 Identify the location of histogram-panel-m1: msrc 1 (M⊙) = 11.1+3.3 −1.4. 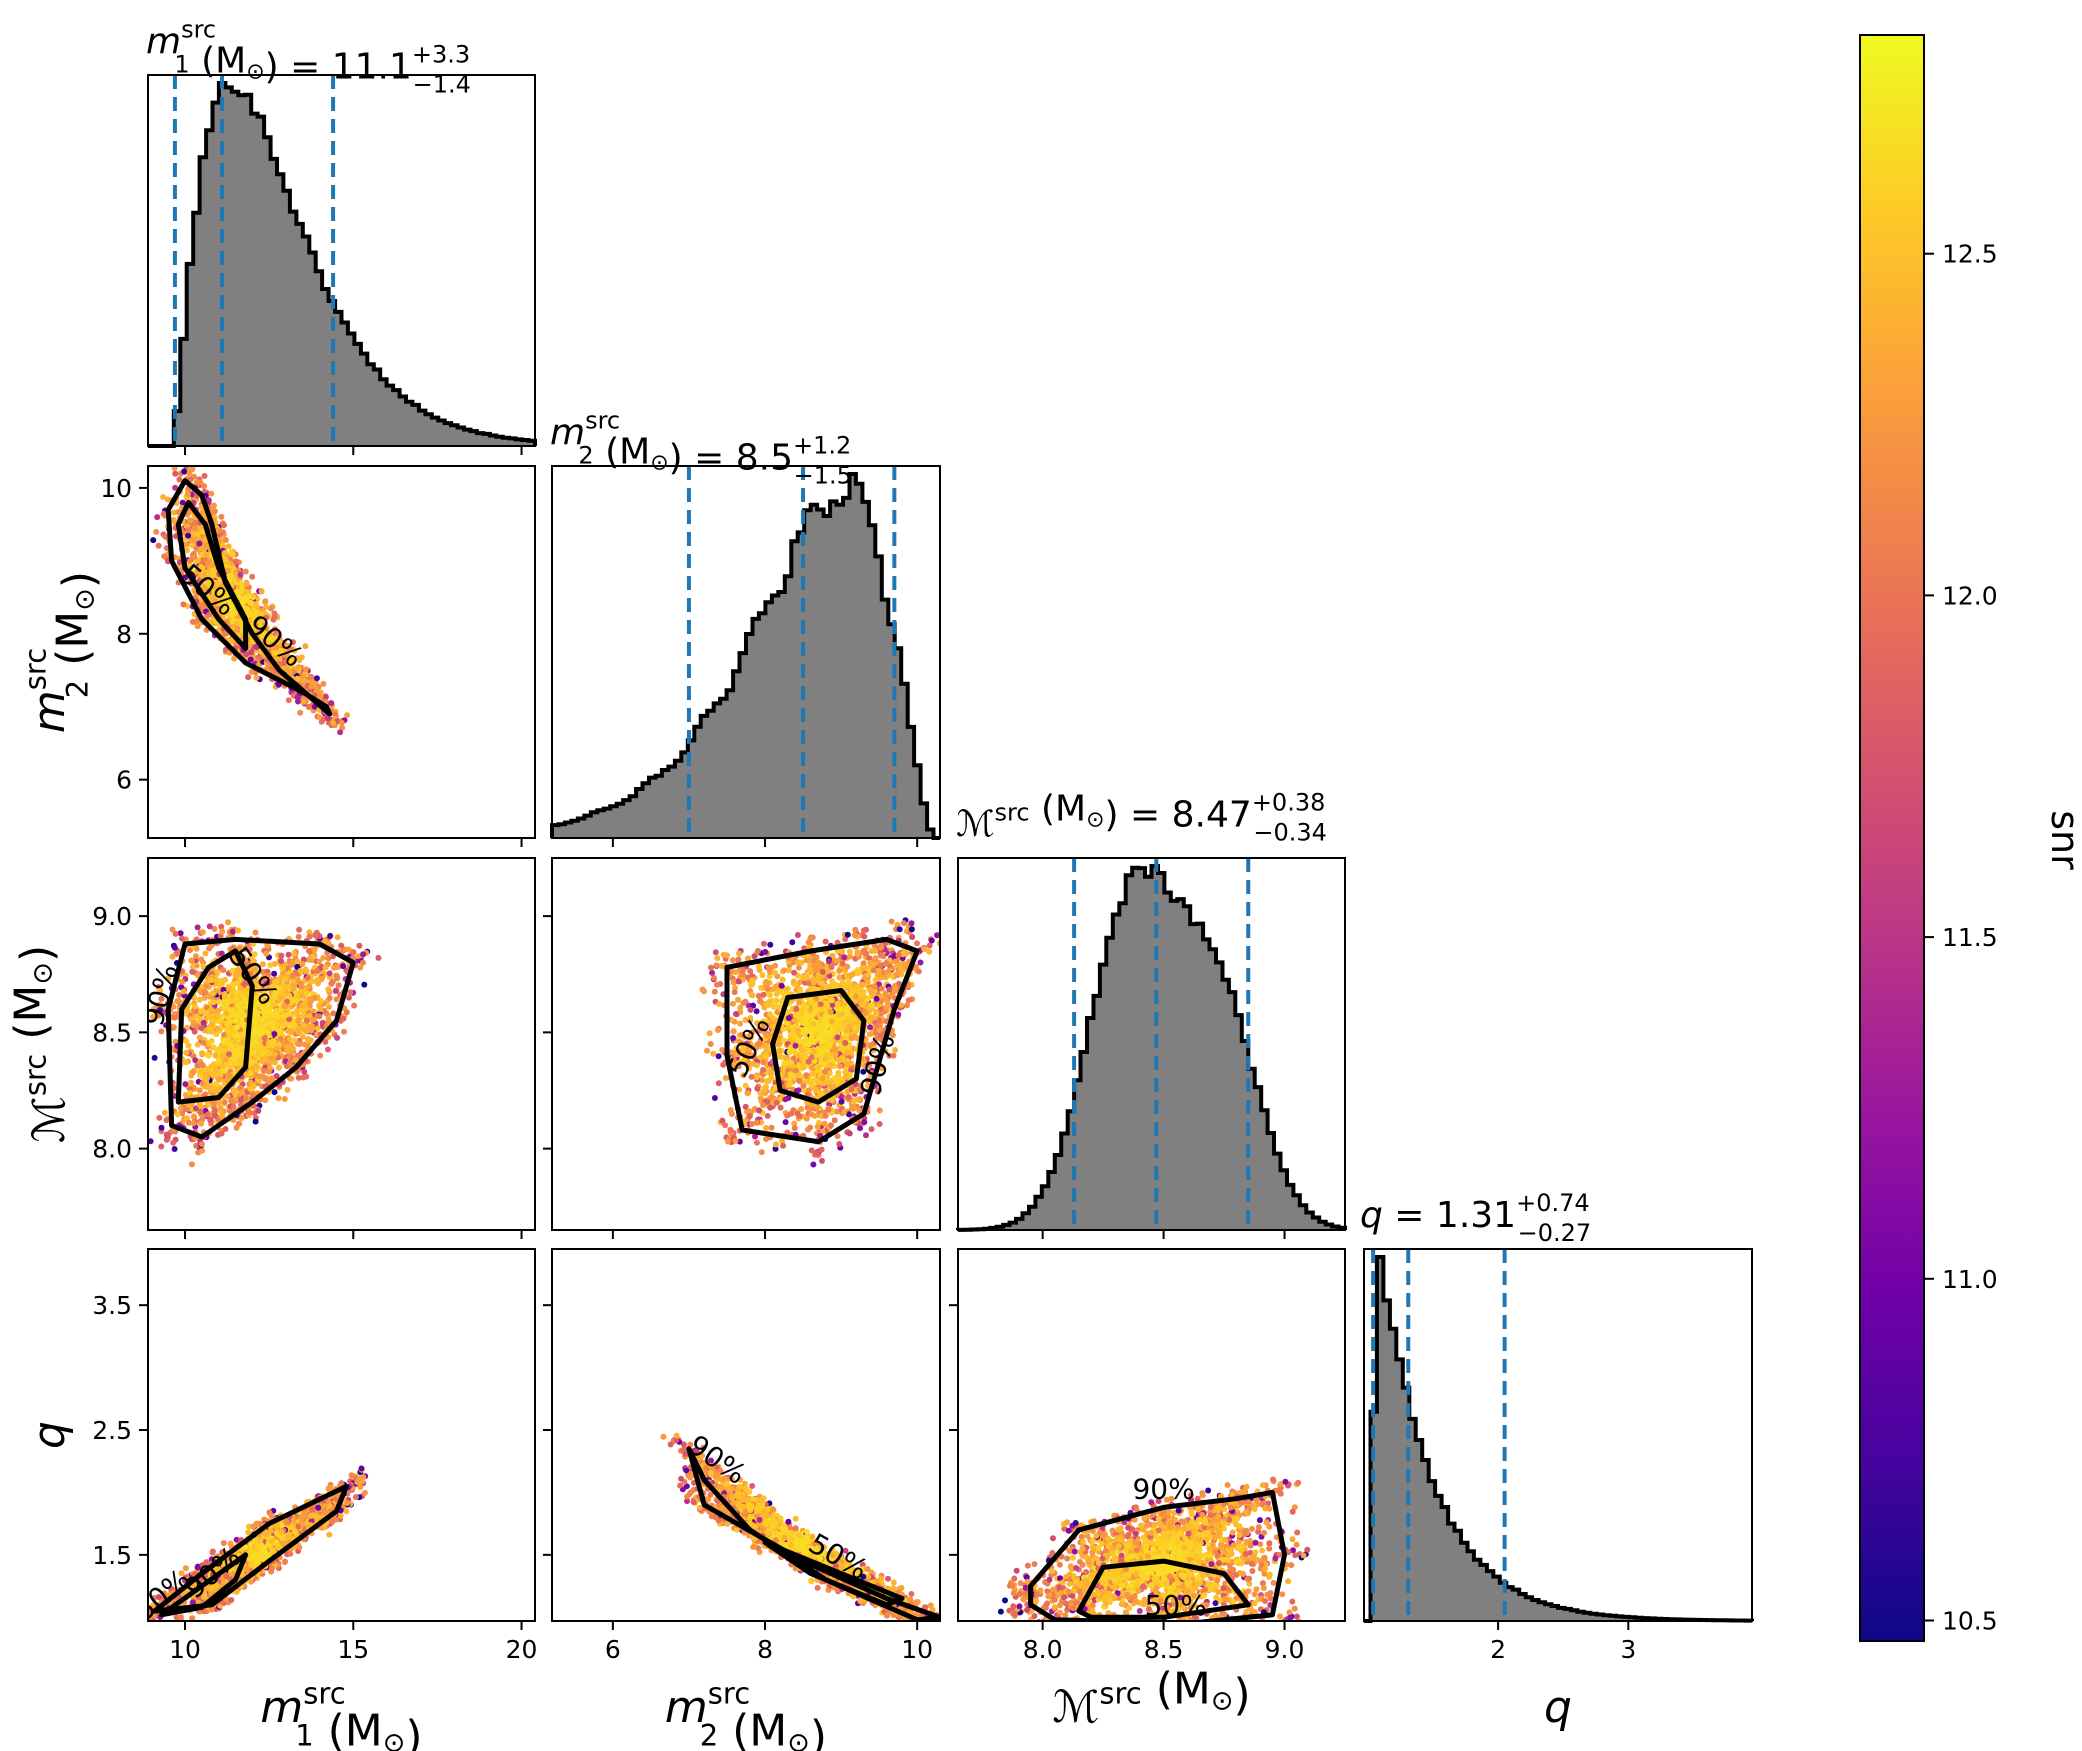
(341, 235).